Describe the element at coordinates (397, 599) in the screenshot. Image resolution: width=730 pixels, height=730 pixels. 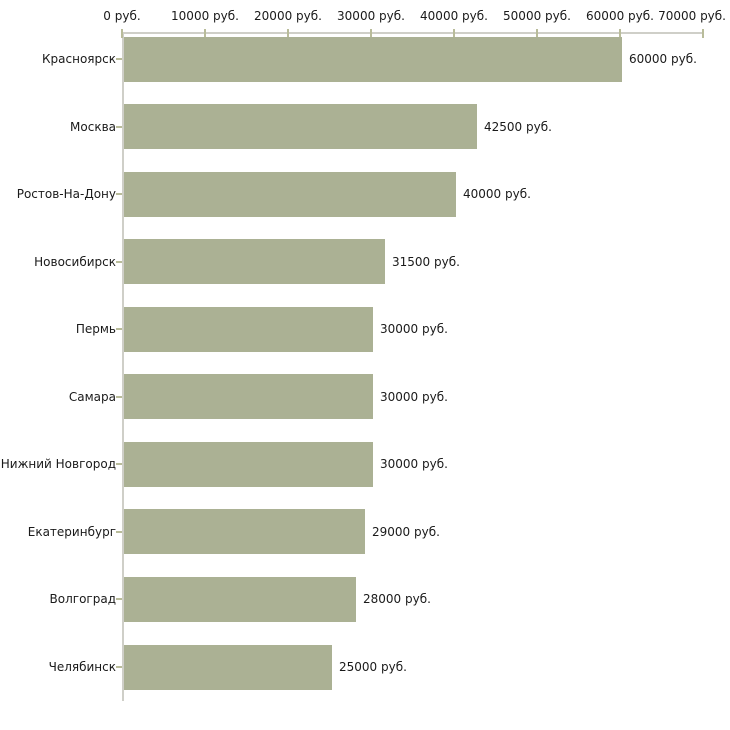
I see `value-label: 28000 руб.` at that location.